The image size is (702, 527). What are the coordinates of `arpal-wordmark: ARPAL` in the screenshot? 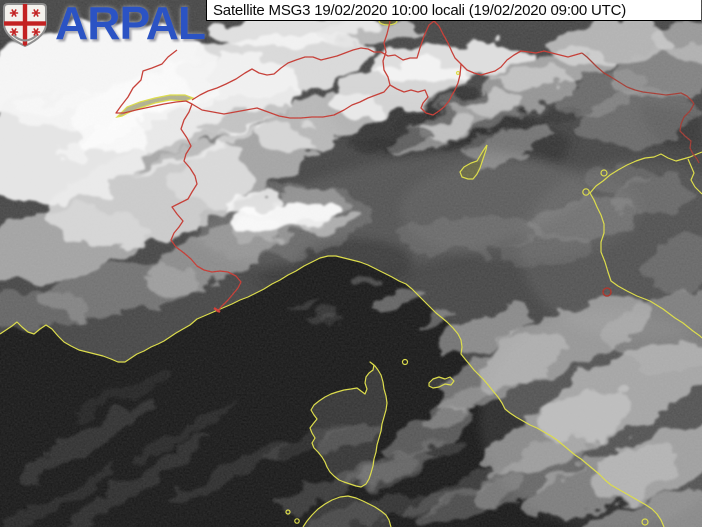 It's located at (130, 24).